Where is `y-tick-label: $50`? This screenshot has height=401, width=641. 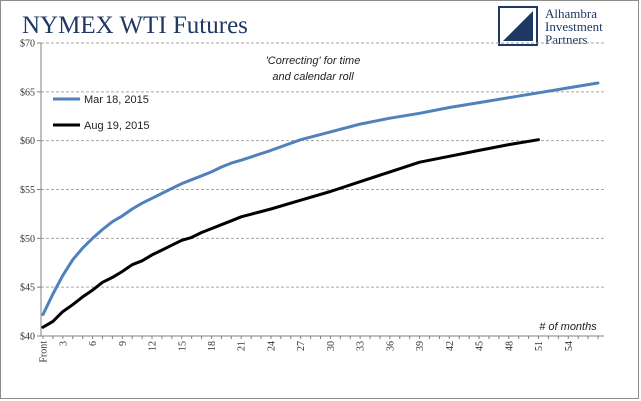
y-tick-label: $50 is located at coordinates (27, 239).